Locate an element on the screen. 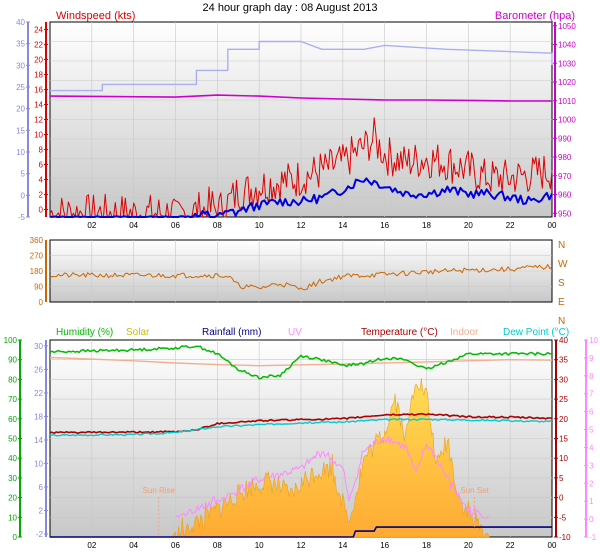  wind-outer-label: 40 is located at coordinates (20, 22).